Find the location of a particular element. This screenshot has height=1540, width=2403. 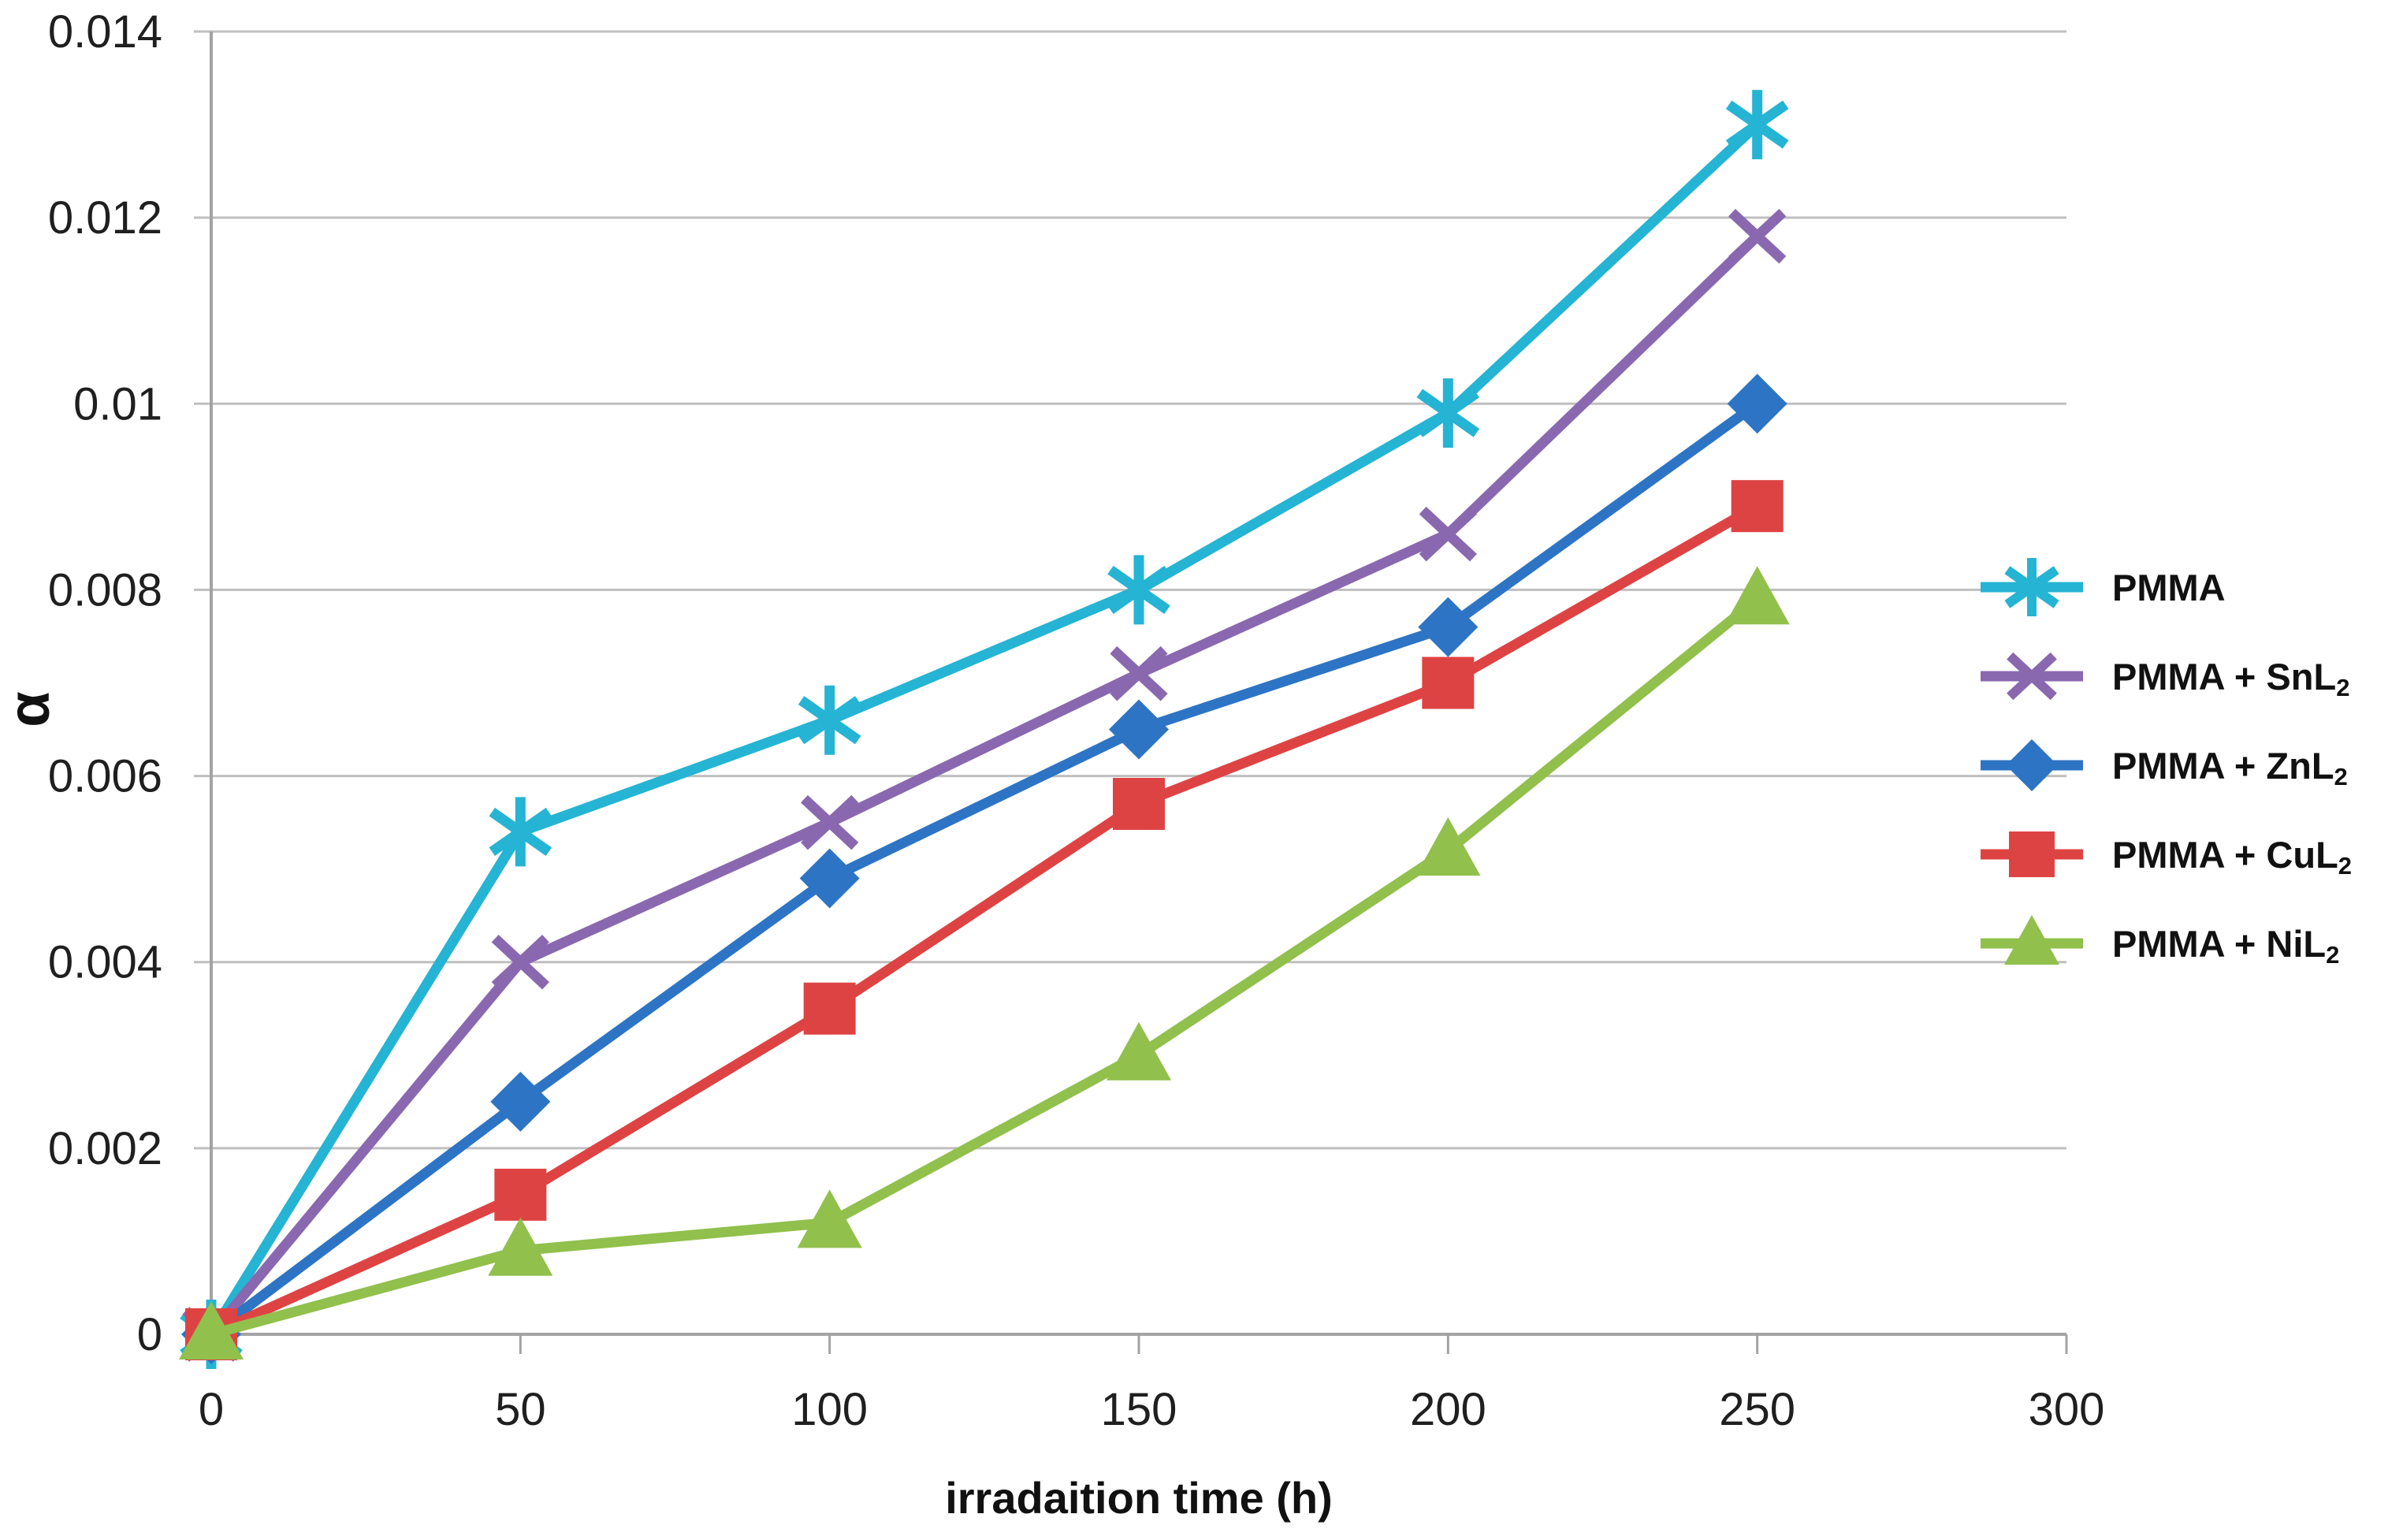

y-axis-title: α is located at coordinates (30, 709).